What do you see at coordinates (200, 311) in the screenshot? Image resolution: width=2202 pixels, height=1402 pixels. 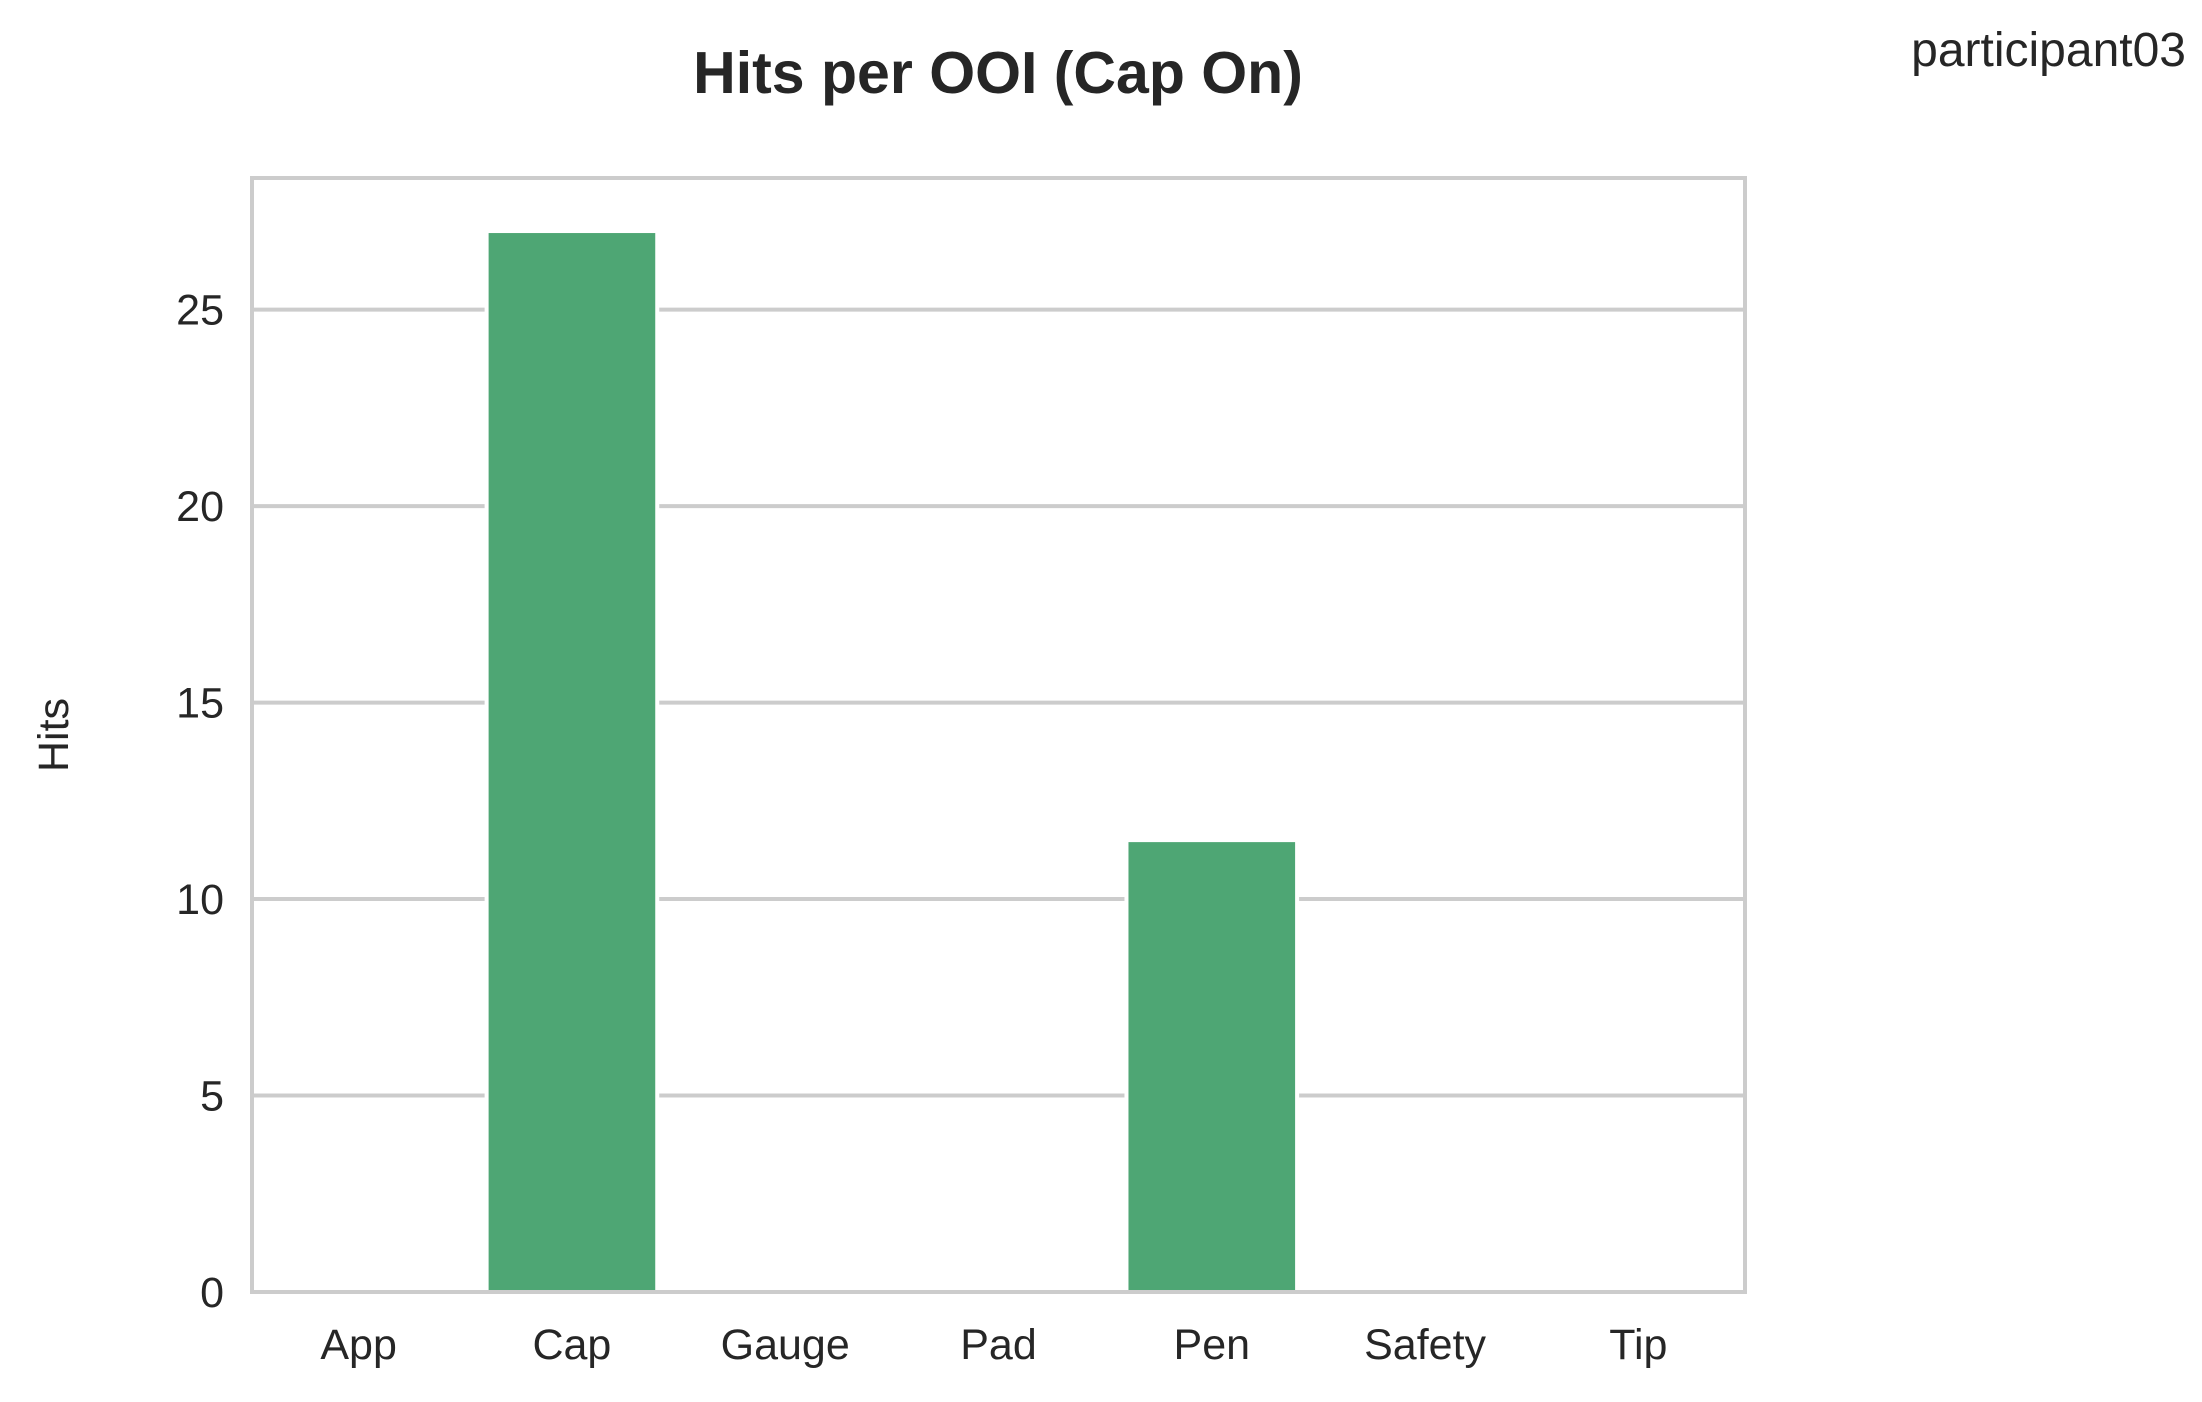 I see `y-tick-label: 25` at bounding box center [200, 311].